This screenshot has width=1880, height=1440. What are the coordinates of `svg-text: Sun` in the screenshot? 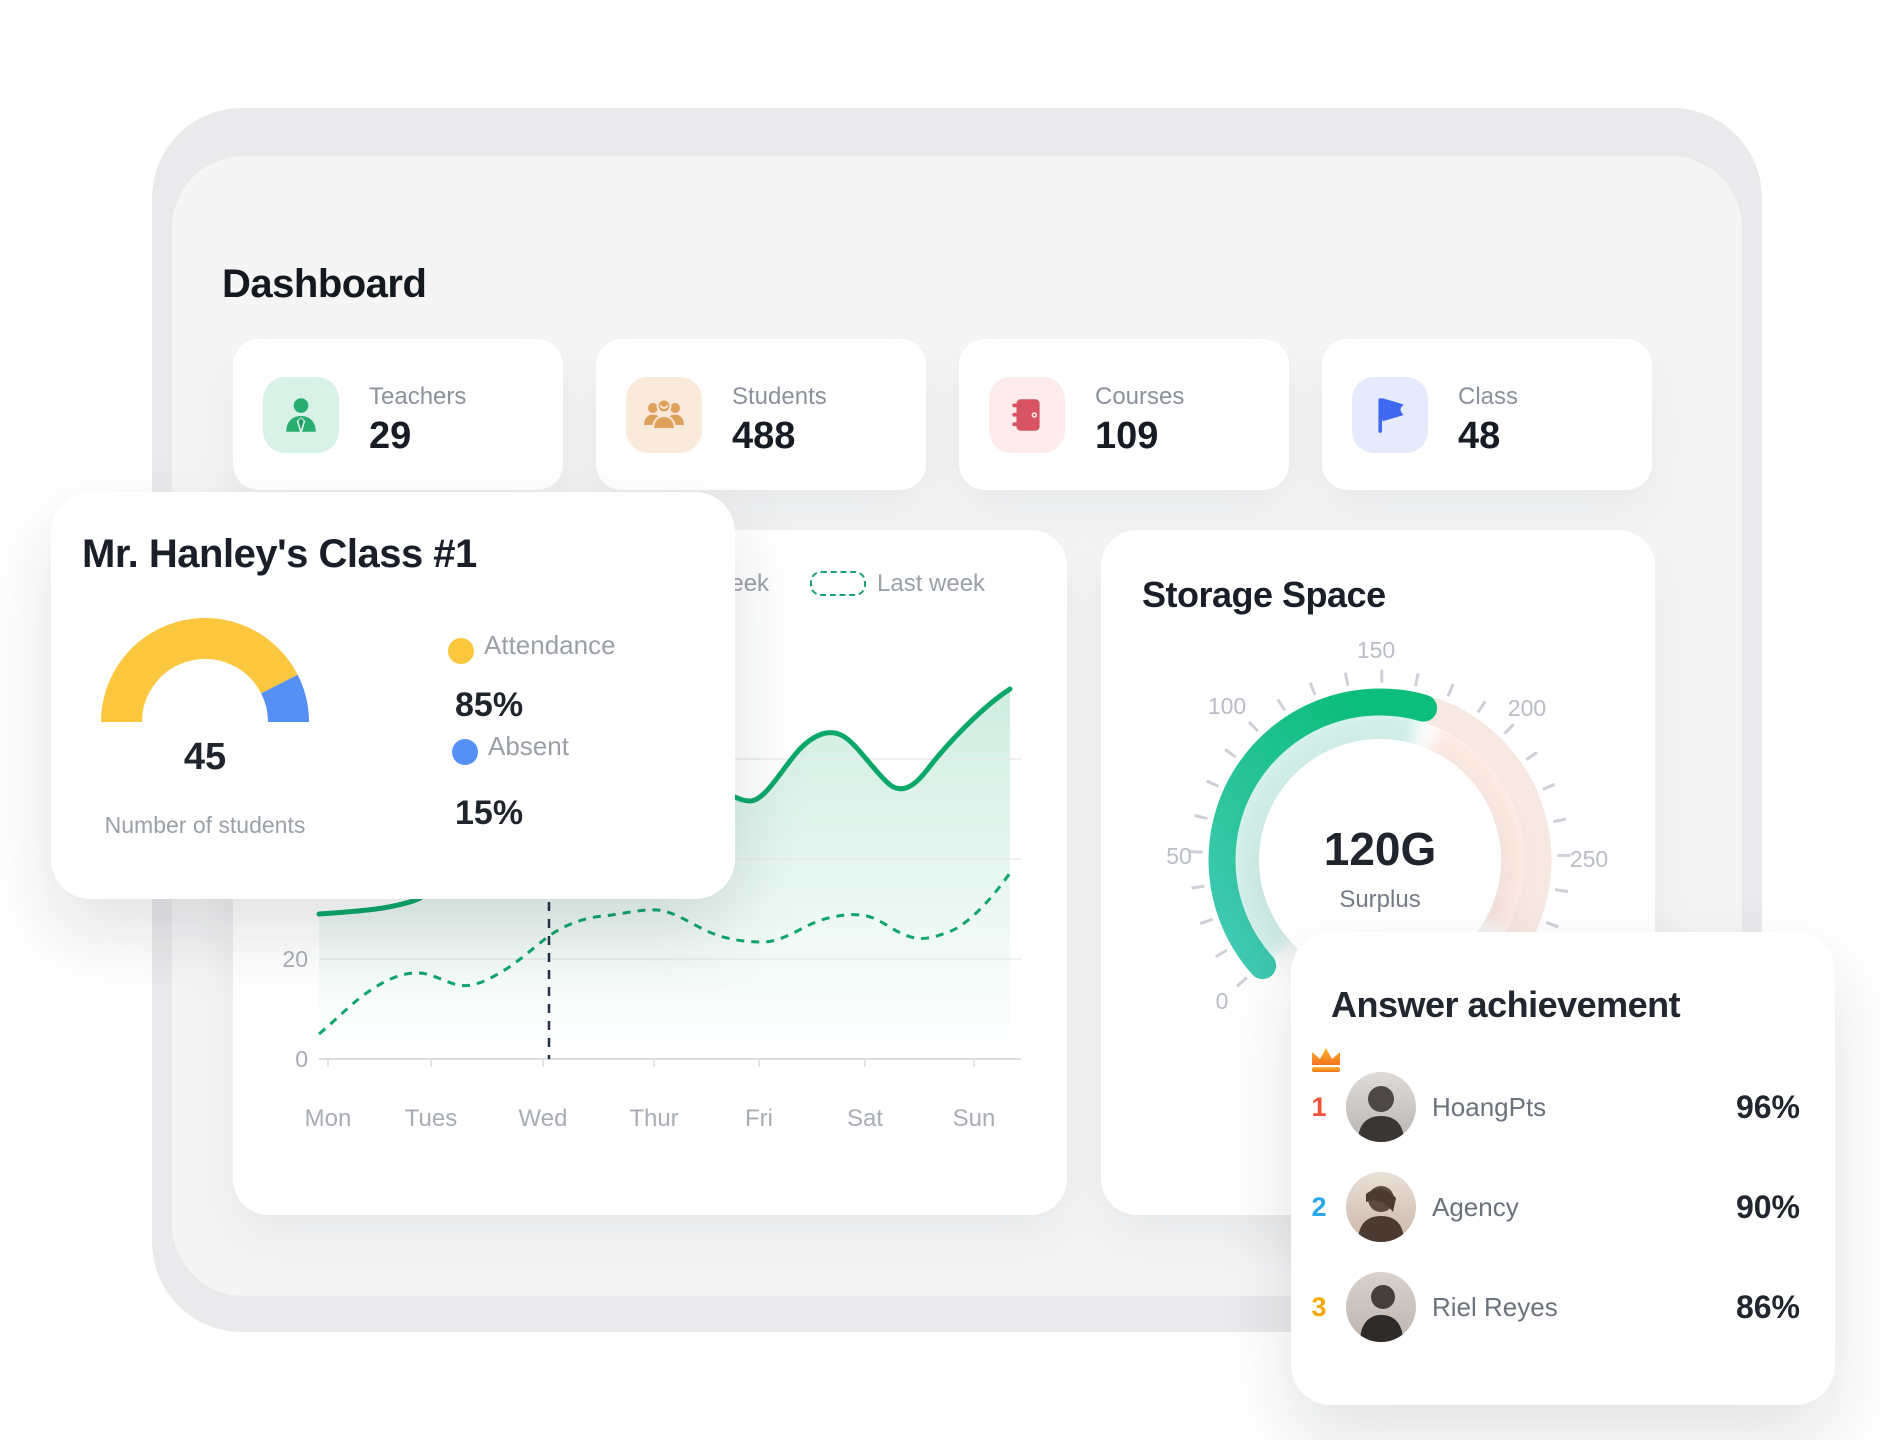 It's located at (974, 1118).